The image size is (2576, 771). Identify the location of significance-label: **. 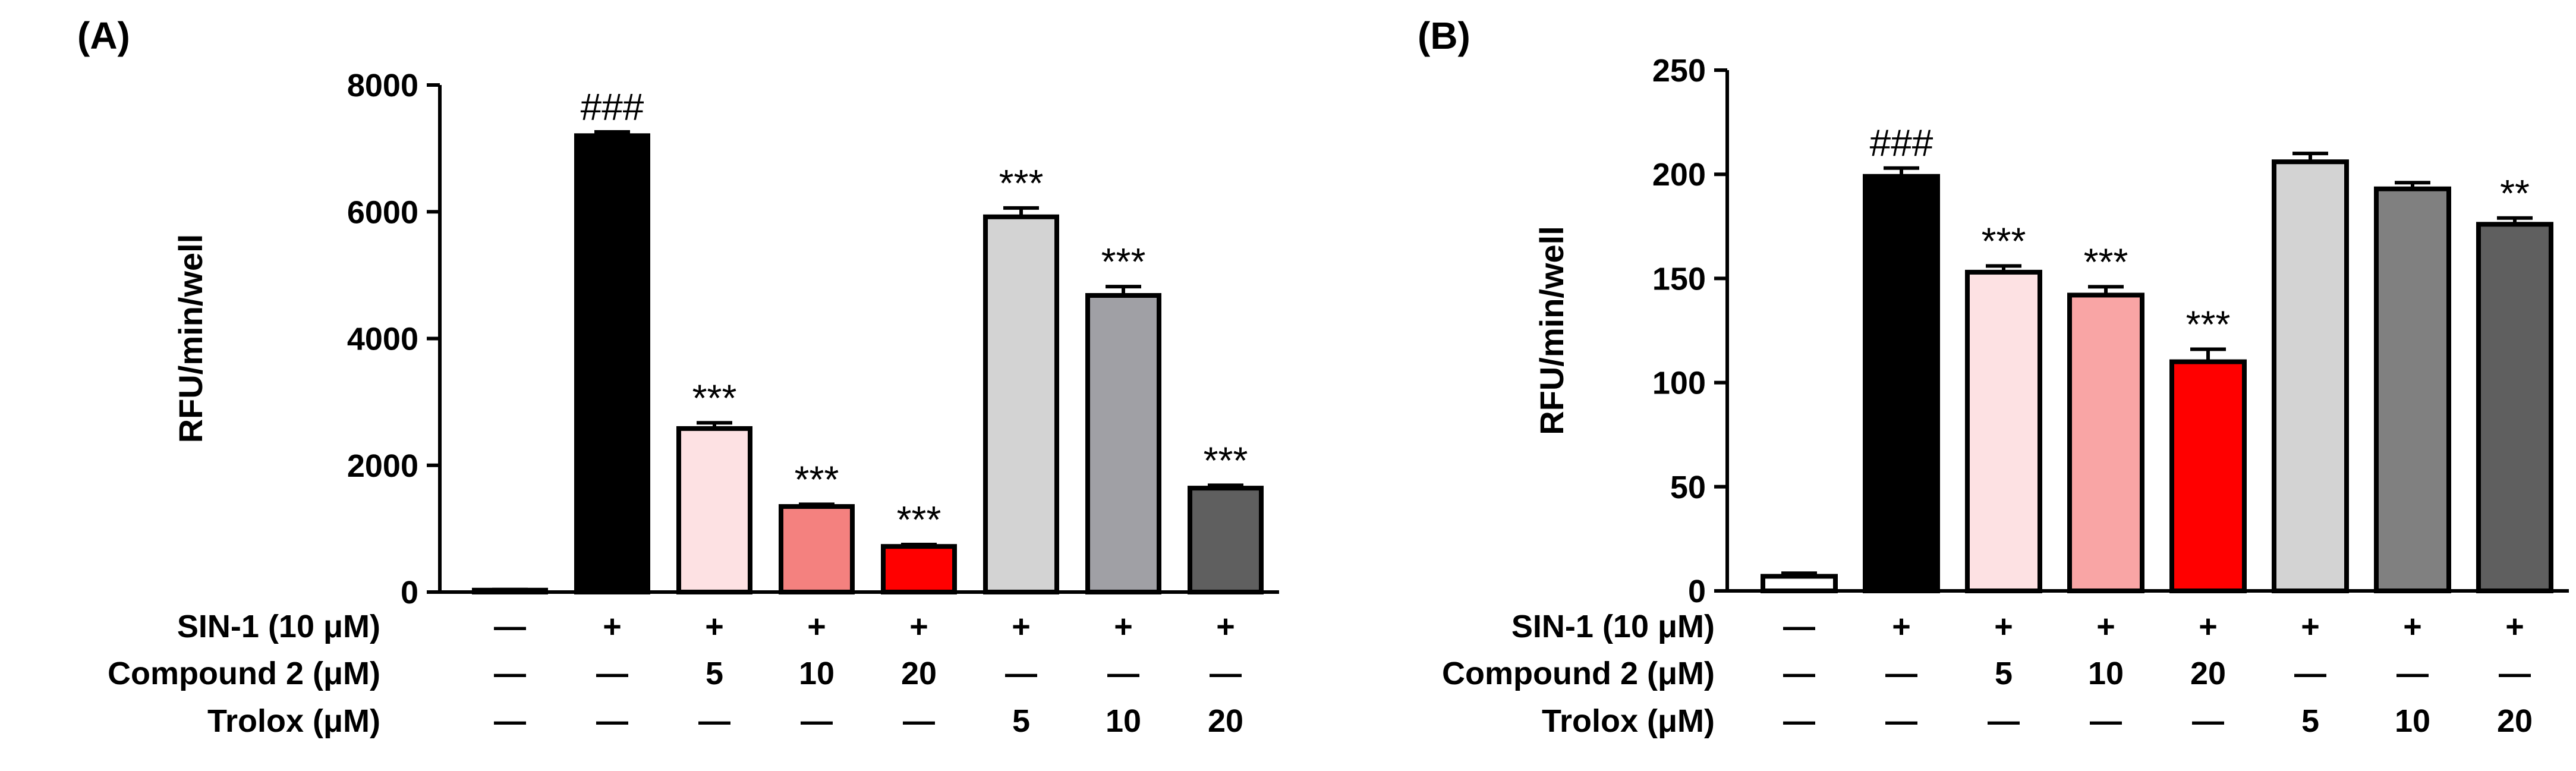
(2515, 193).